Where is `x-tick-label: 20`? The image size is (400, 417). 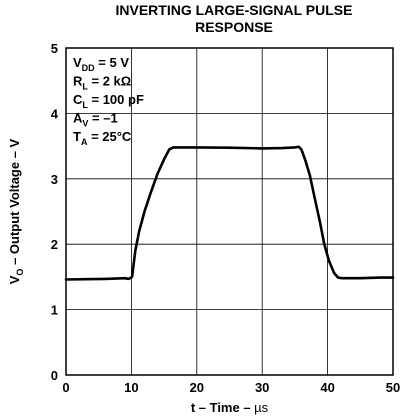 x-tick-label: 20 is located at coordinates (197, 387).